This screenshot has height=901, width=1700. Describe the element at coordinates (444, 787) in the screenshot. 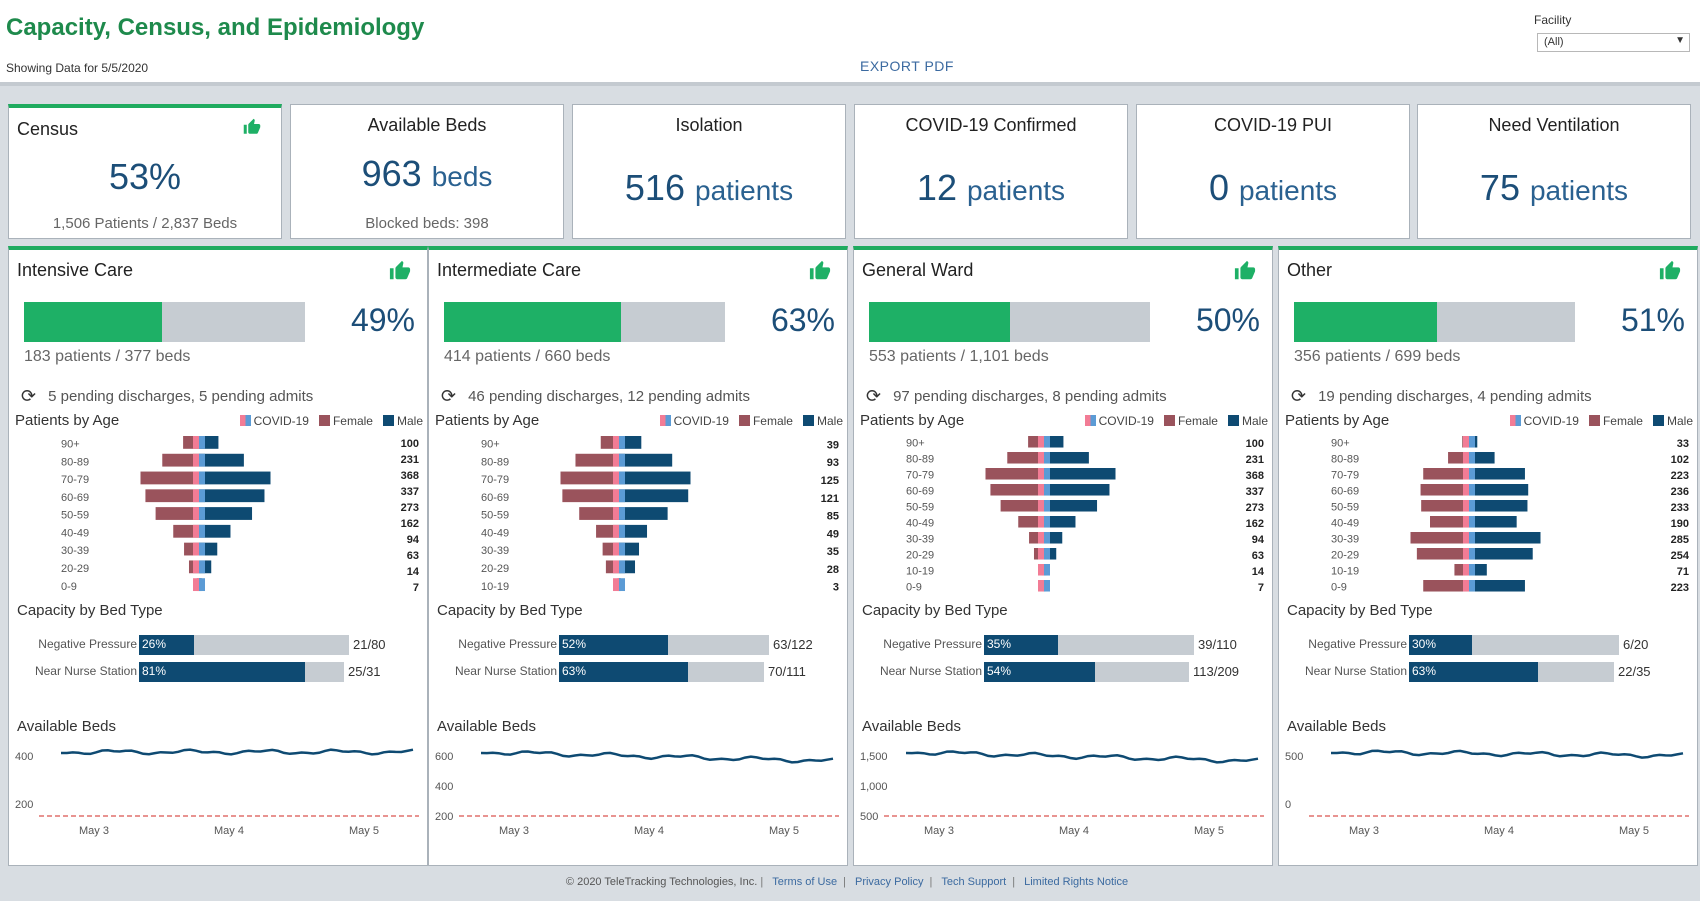

I see `y-tick-label: 400` at that location.